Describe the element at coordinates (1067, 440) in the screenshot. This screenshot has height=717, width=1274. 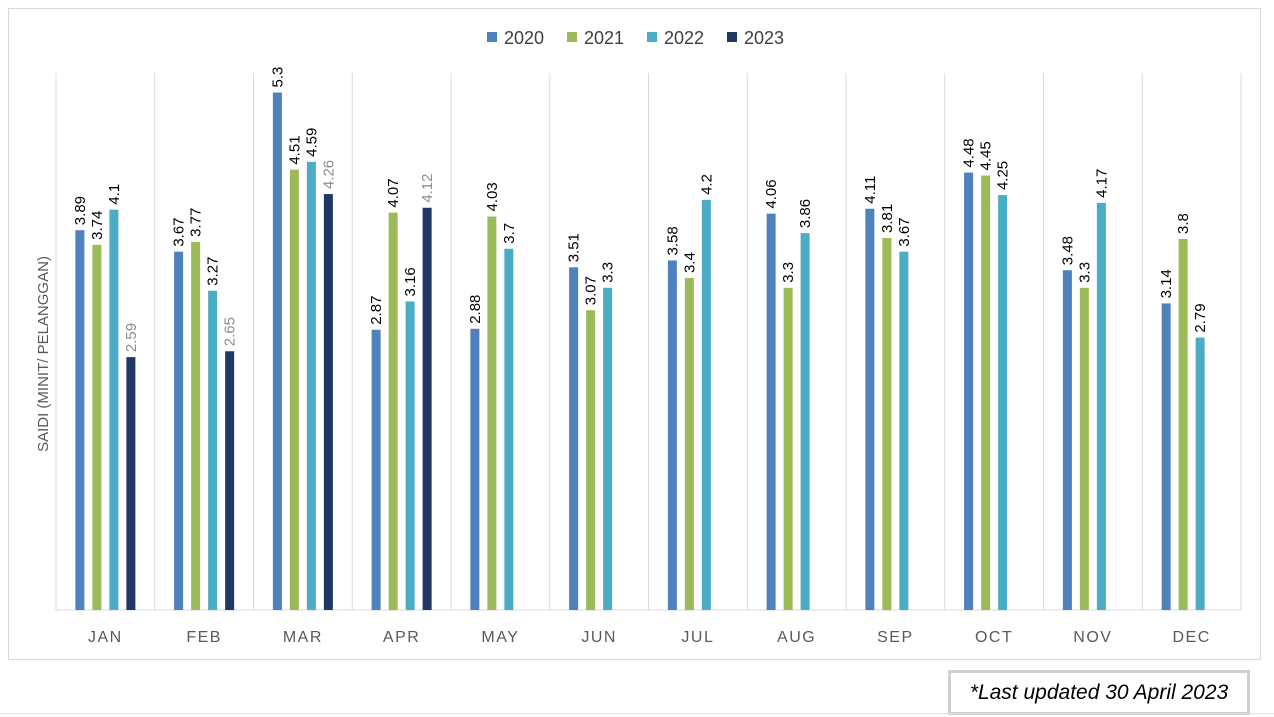
I see `bar-2020-nov` at that location.